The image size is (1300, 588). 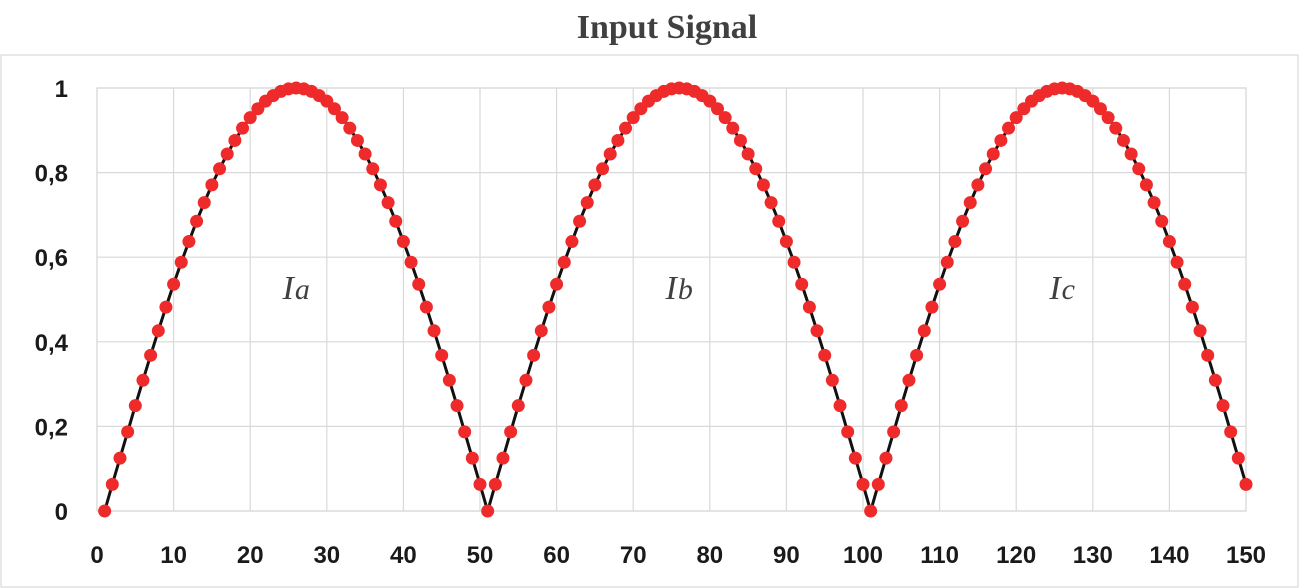 What do you see at coordinates (61, 89) in the screenshot?
I see `y-tick-label: 1` at bounding box center [61, 89].